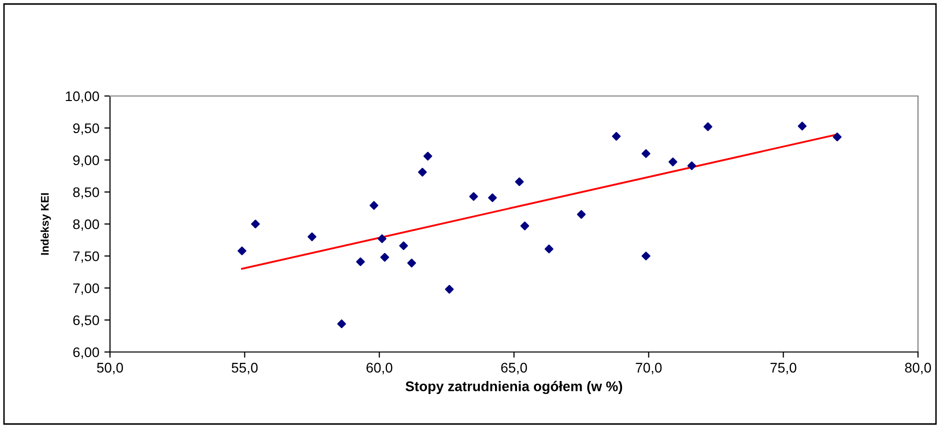 This screenshot has width=941, height=428. Describe the element at coordinates (245, 368) in the screenshot. I see `x-tick-label: 55,0` at that location.